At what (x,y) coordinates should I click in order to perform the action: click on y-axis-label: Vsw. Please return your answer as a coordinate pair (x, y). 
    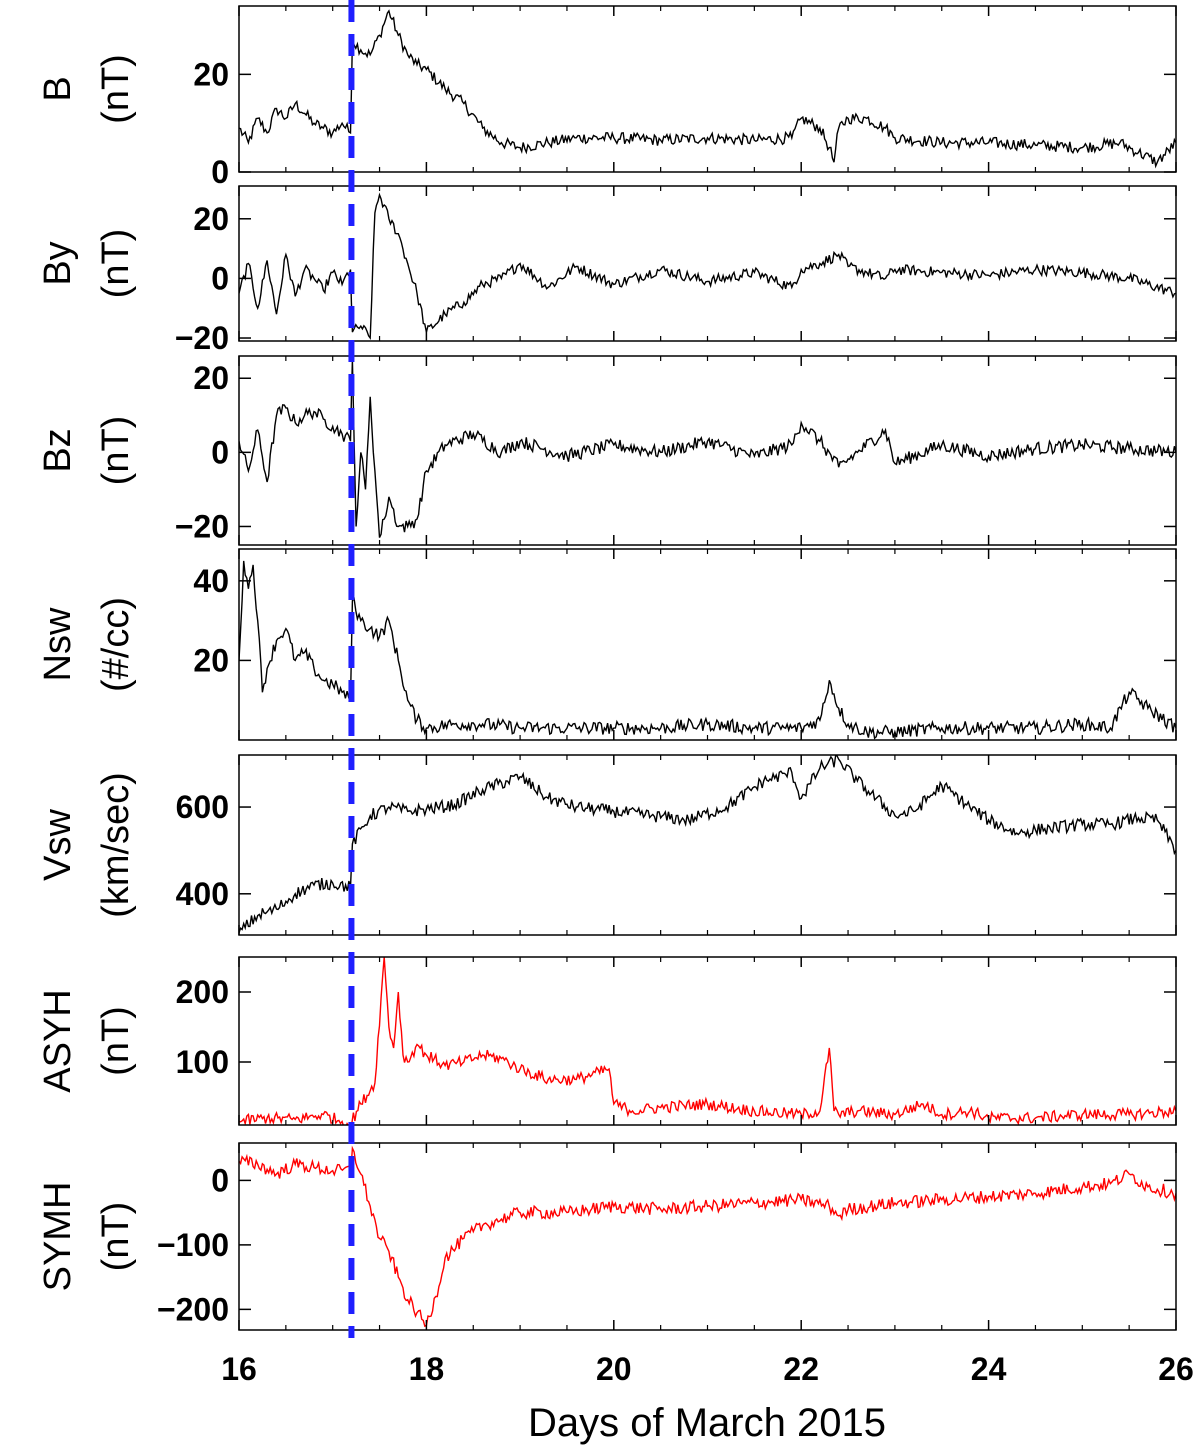
    Looking at the image, I should click on (58, 845).